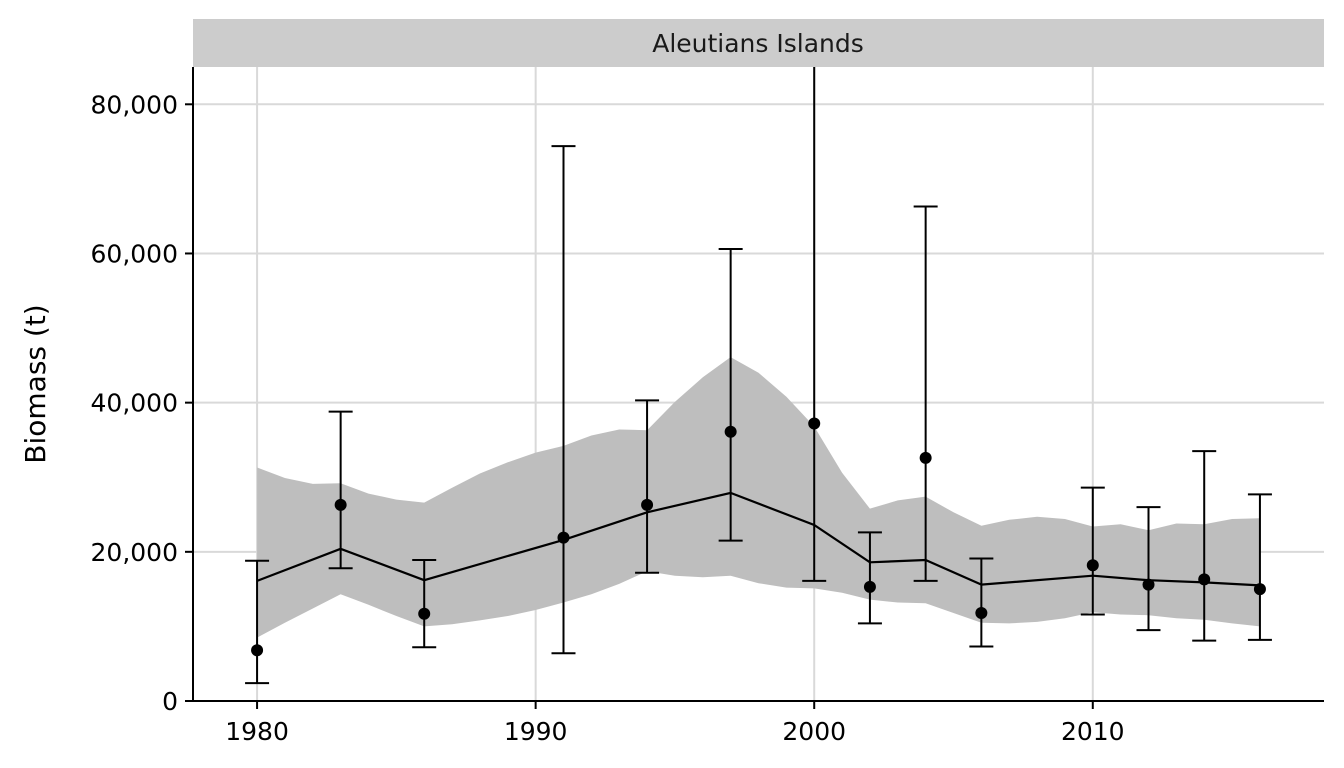 The width and height of the screenshot is (1344, 768). I want to click on y-tick-label: 0, so click(170, 701).